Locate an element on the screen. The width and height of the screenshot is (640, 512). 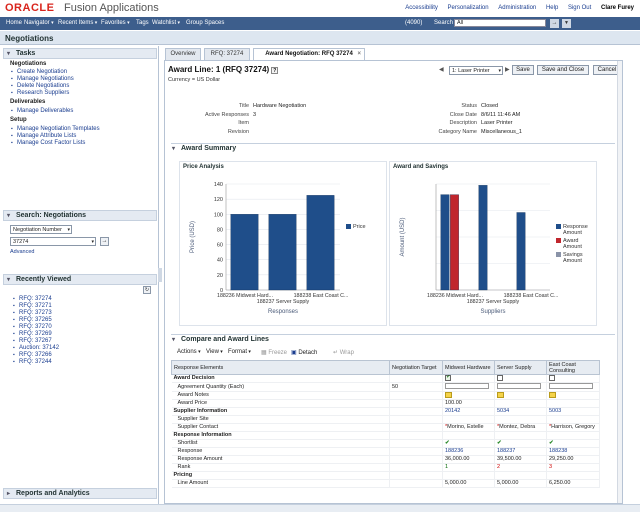
col-east-coast-consulting: East Coast Consulting is located at coordinates (573, 367).